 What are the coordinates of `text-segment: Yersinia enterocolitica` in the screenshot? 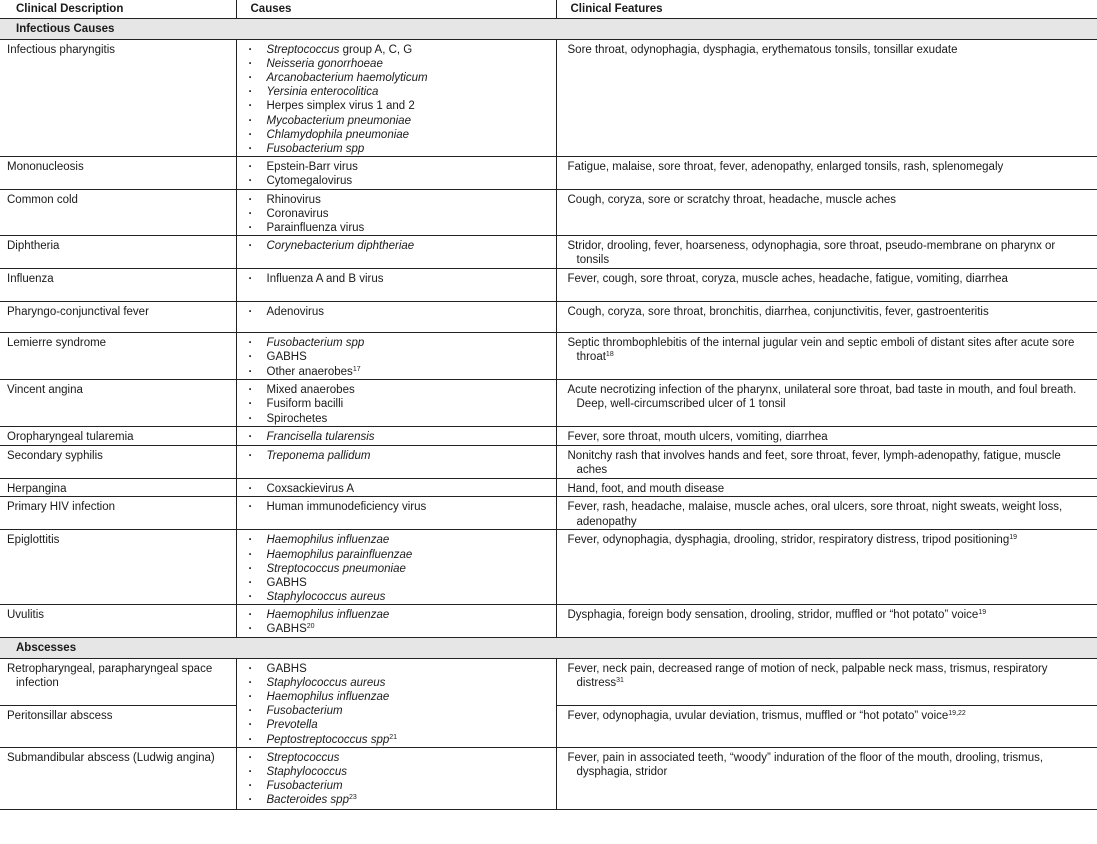 It's located at (322, 92).